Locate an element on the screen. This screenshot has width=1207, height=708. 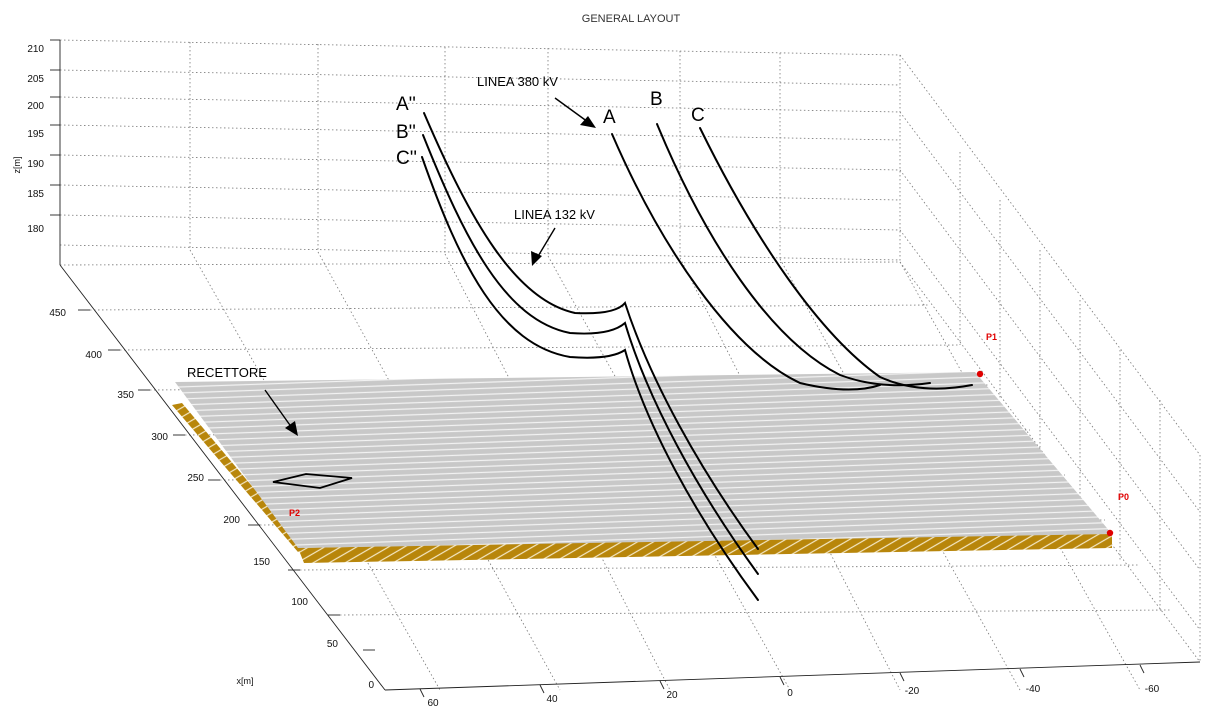
line-380kv-conductors is located at coordinates (792, 257).